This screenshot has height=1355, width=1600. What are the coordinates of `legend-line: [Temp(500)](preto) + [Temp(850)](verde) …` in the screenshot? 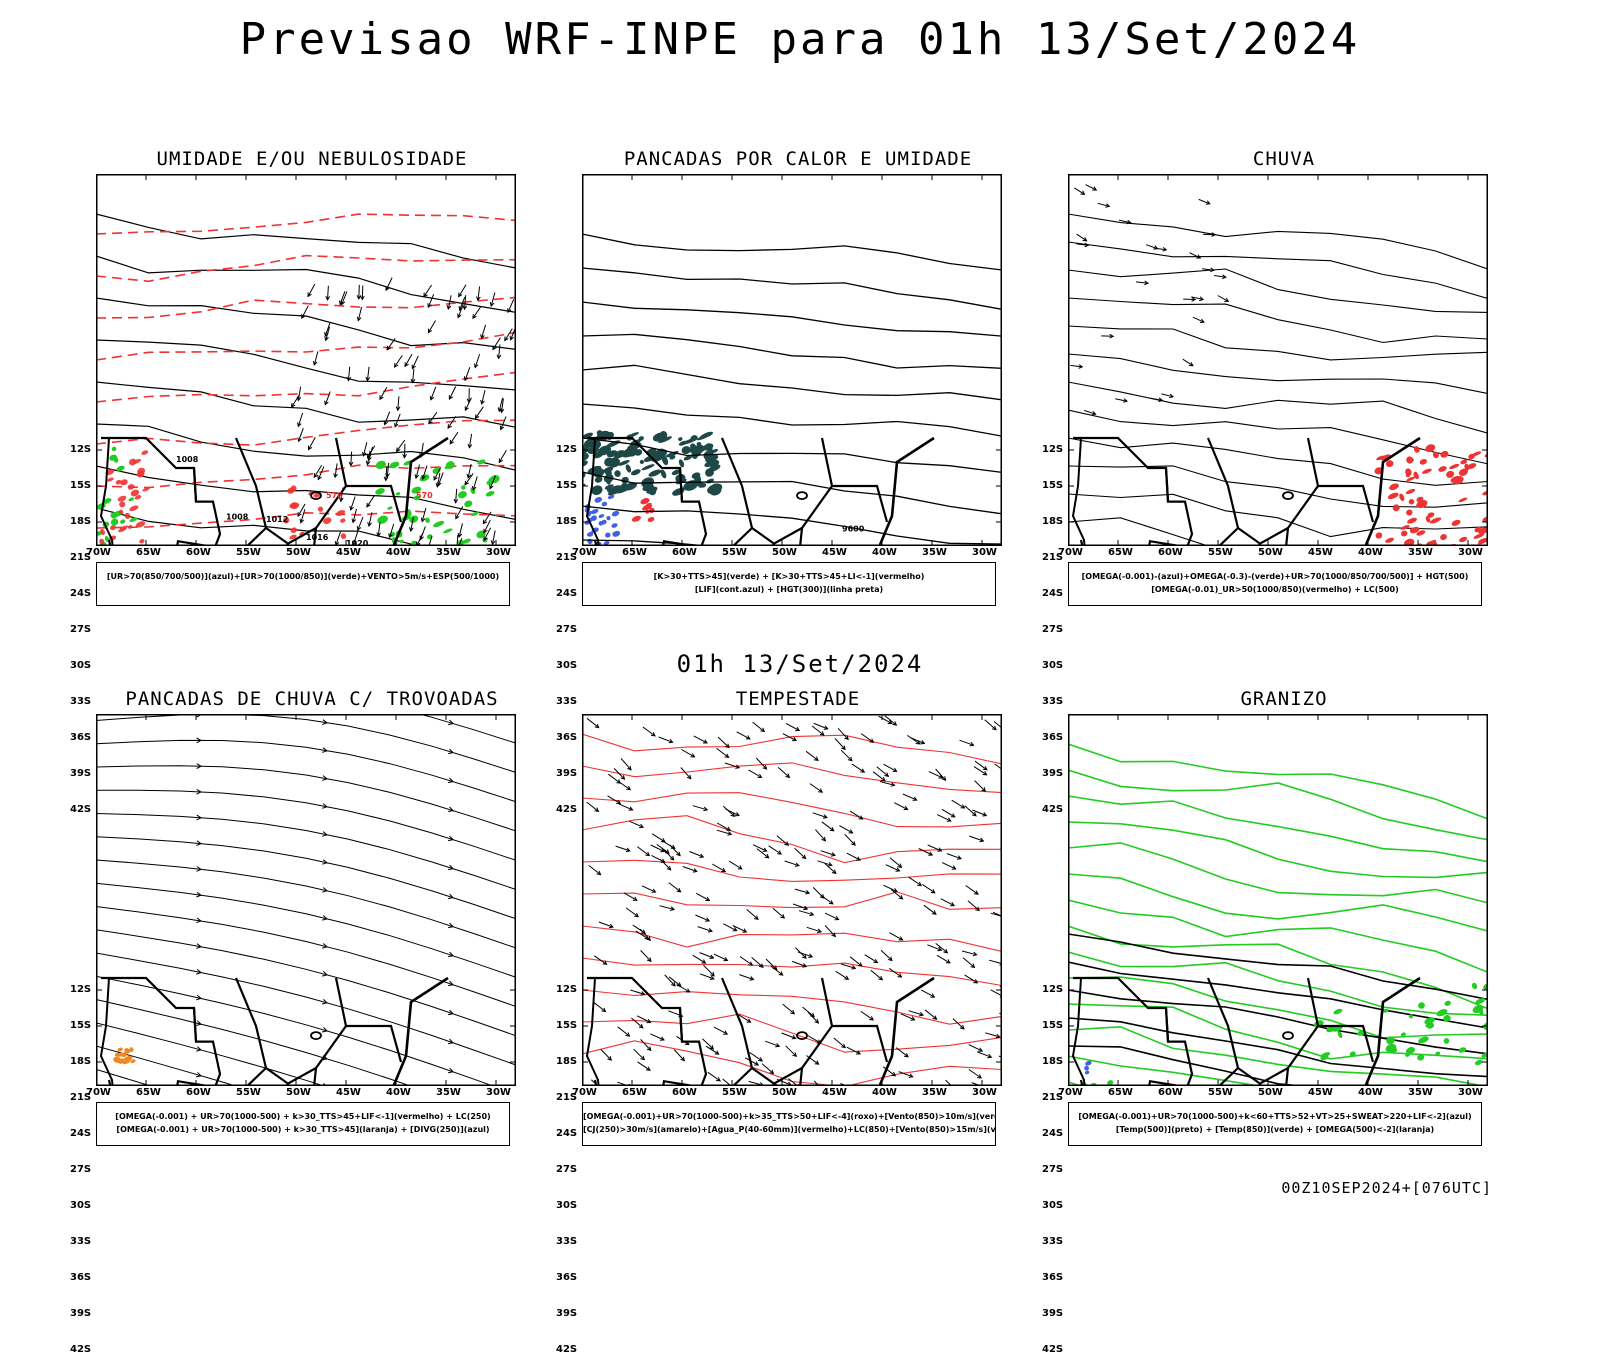 It's located at (1275, 1129).